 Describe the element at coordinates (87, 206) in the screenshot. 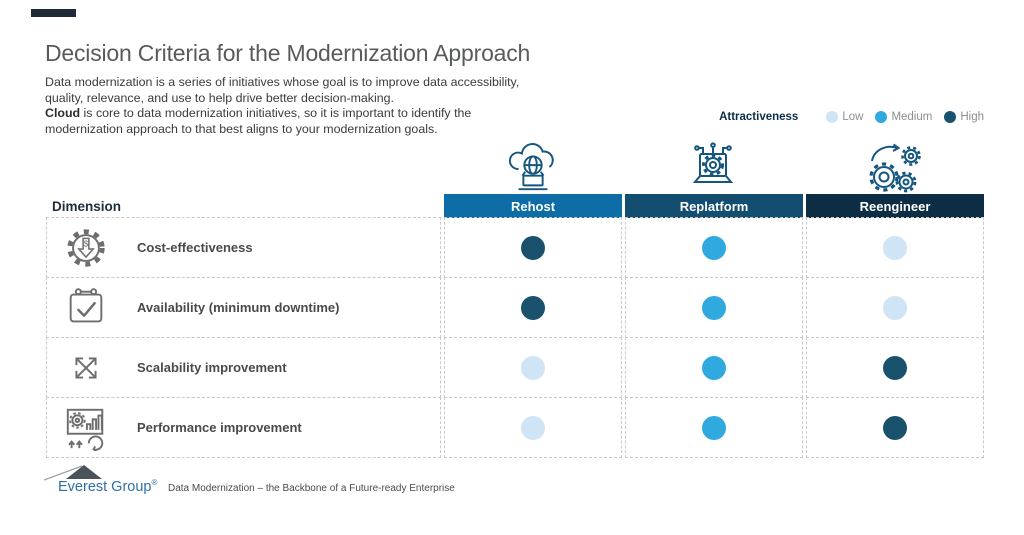

I see `dimension-header-label: Dimension` at that location.